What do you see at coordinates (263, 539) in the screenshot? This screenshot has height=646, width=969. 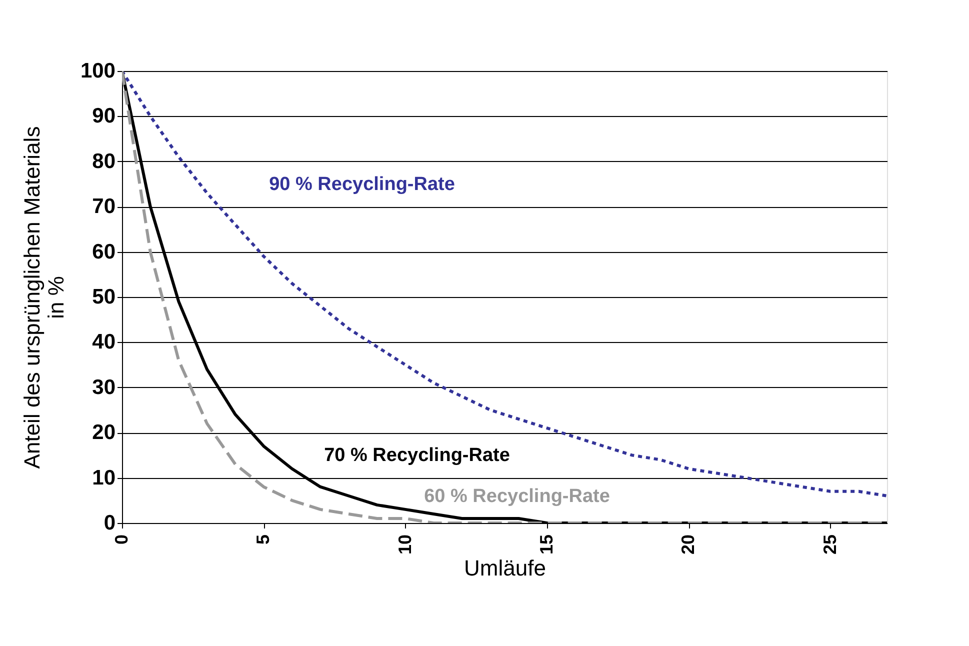 I see `x-tick-label: 5` at bounding box center [263, 539].